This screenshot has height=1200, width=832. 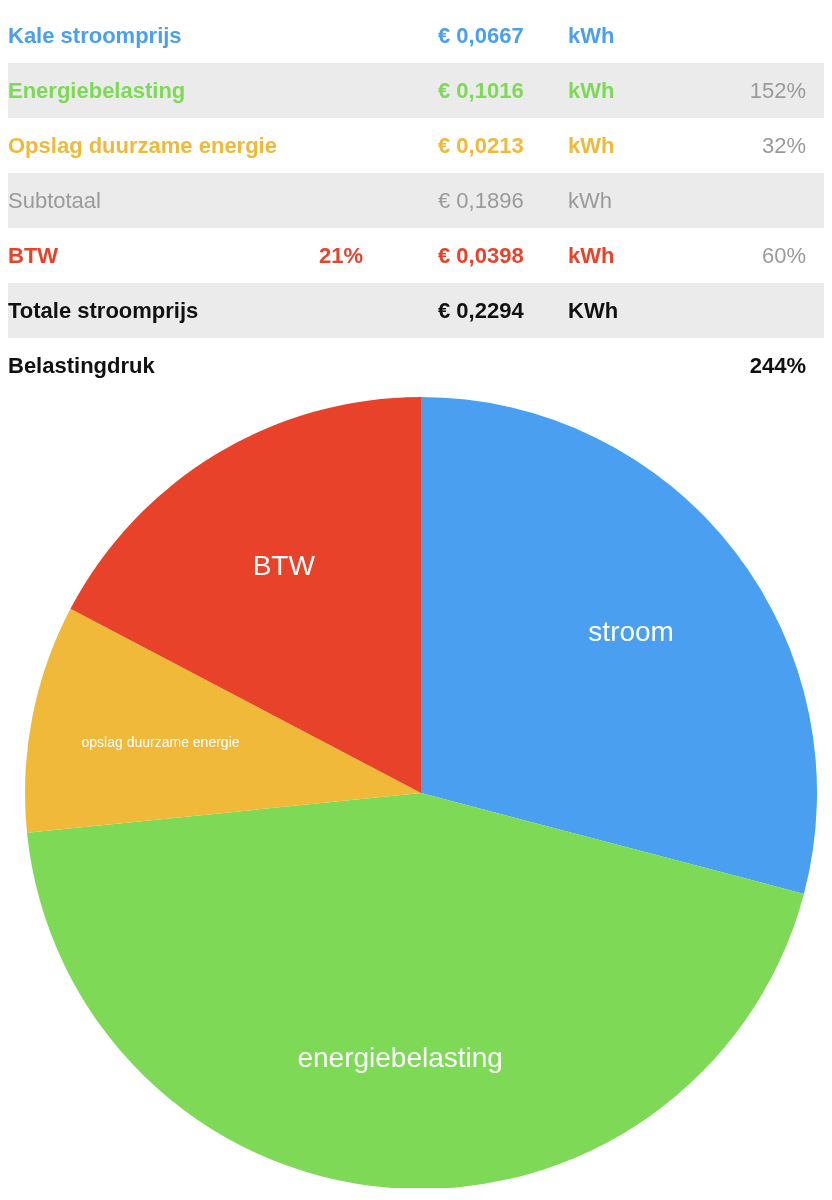 I want to click on slice-label: stroom, so click(x=631, y=631).